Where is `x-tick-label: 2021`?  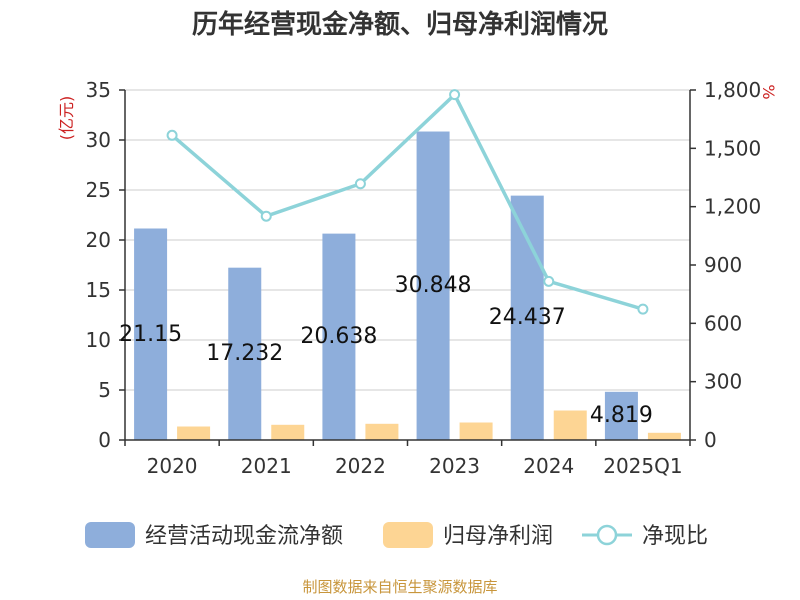
x-tick-label: 2021 is located at coordinates (266, 466).